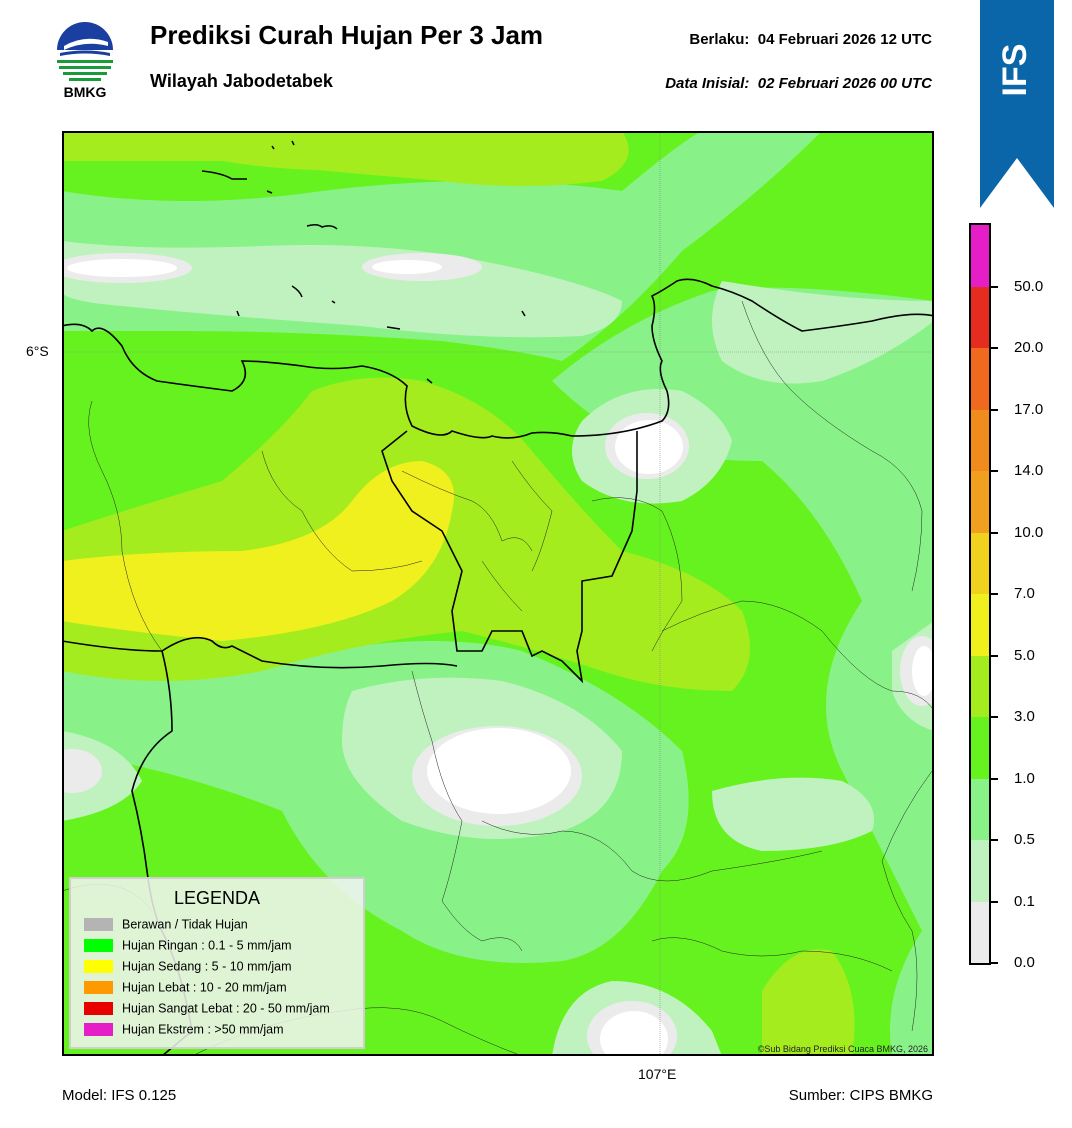 Image resolution: width=1072 pixels, height=1128 pixels. I want to click on longitude-label: 107°E, so click(657, 1074).